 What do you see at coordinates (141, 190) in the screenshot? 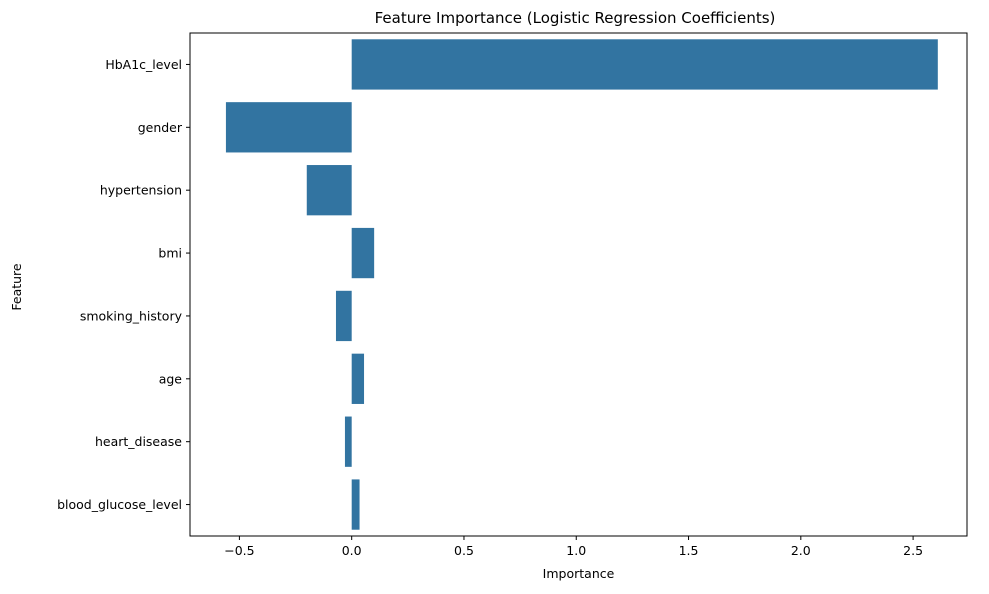
I see `y-tick-label: hypertension` at bounding box center [141, 190].